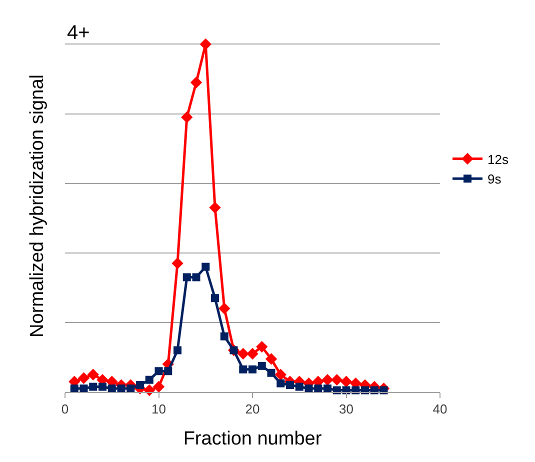  What do you see at coordinates (37, 206) in the screenshot?
I see `y-axis-title: Normalized hybridization signal` at bounding box center [37, 206].